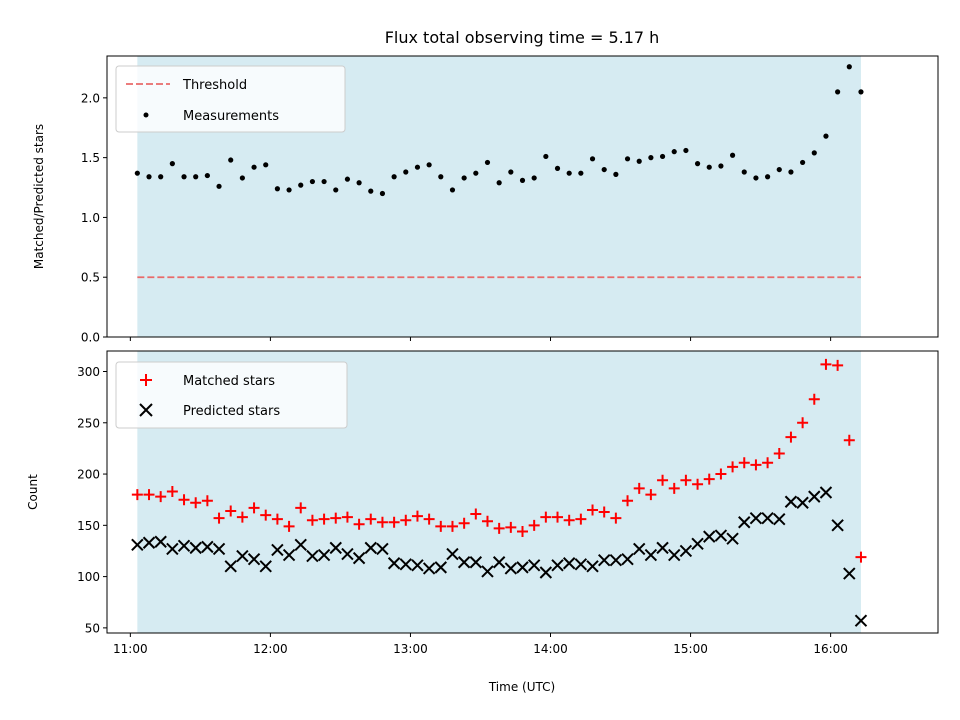 Image resolution: width=960 pixels, height=720 pixels. What do you see at coordinates (90, 218) in the screenshot?
I see `top-y-tick-label: 1.0` at bounding box center [90, 218].